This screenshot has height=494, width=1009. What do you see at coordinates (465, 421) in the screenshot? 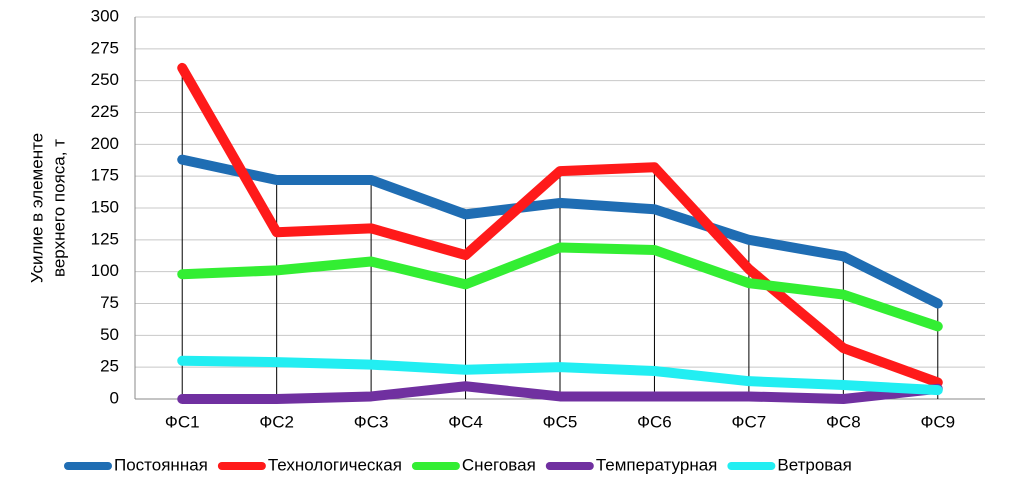
I see `x-tick-label: ФС4` at bounding box center [465, 421].